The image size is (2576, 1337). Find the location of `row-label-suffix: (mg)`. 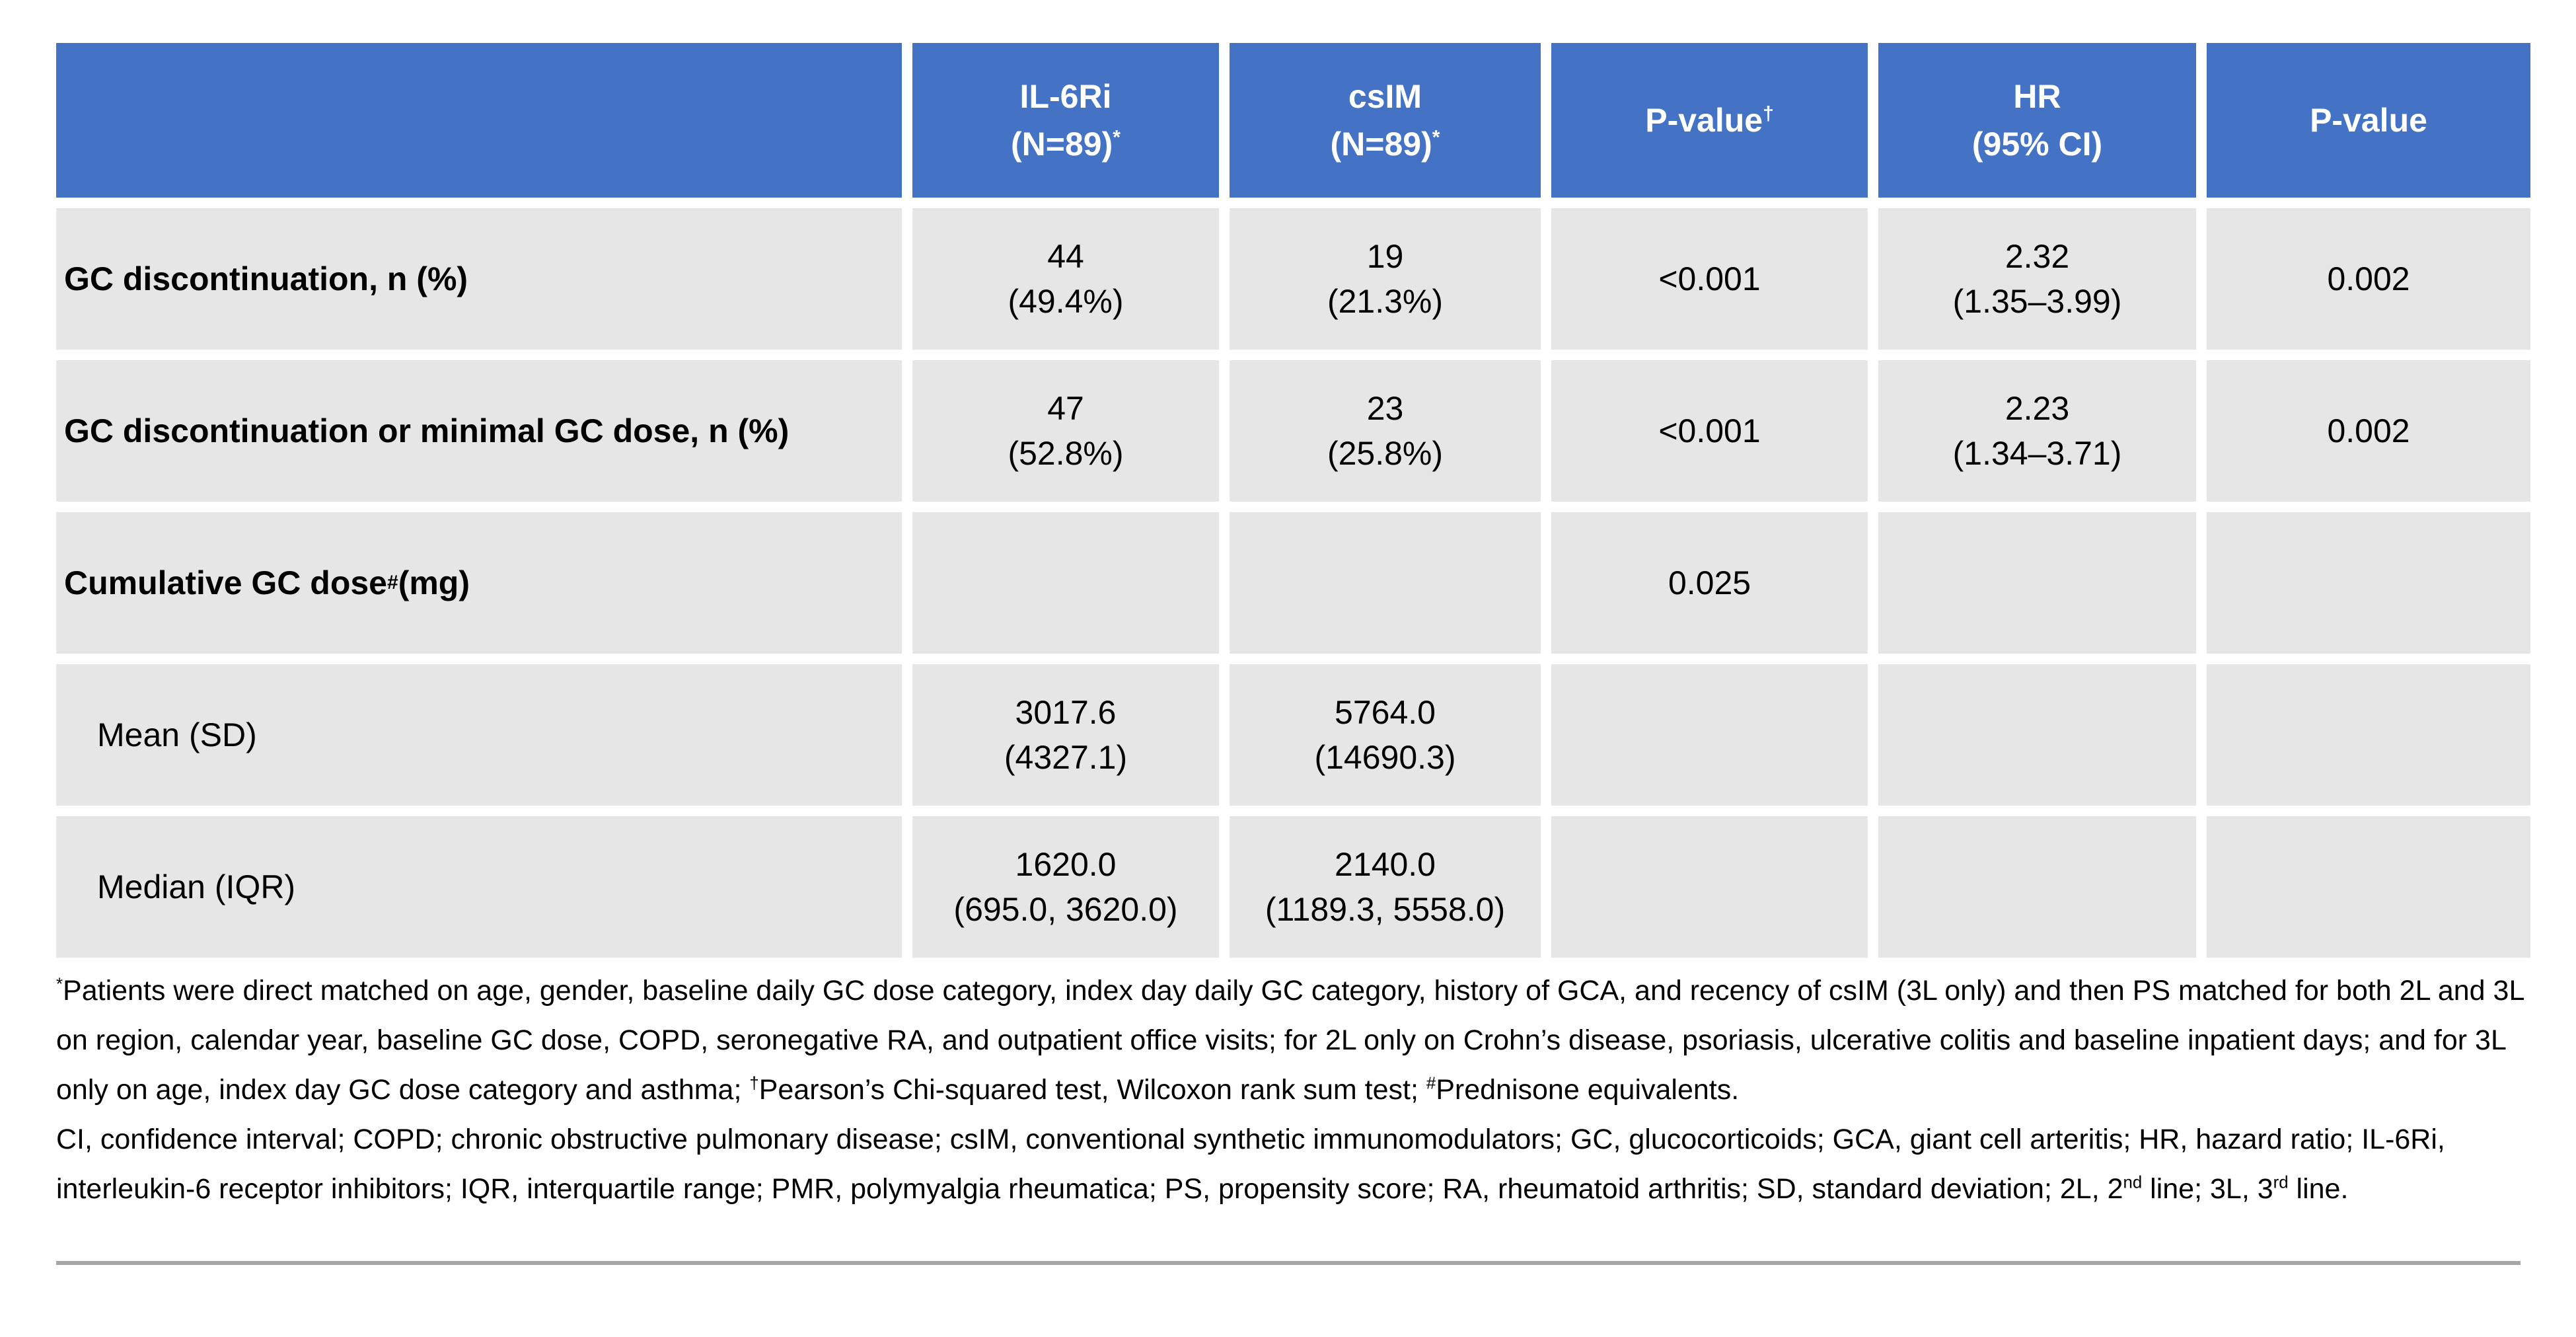

row-label-suffix: (mg) is located at coordinates (434, 582).